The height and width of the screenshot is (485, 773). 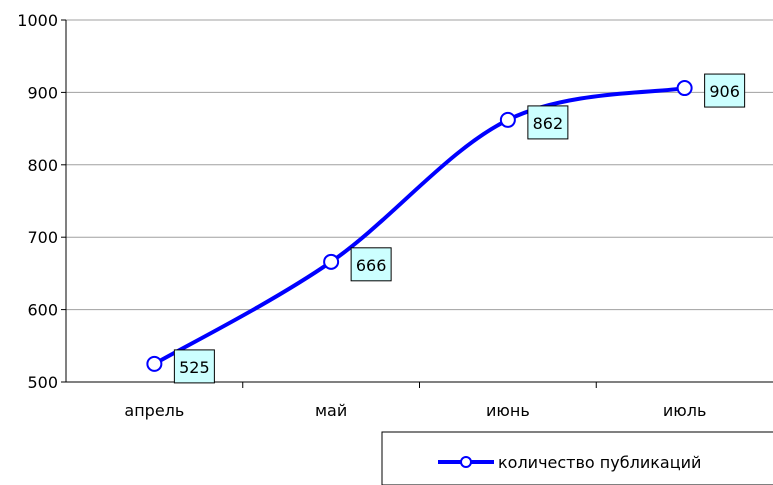 I want to click on y-tick-label: 500, so click(x=42, y=382).